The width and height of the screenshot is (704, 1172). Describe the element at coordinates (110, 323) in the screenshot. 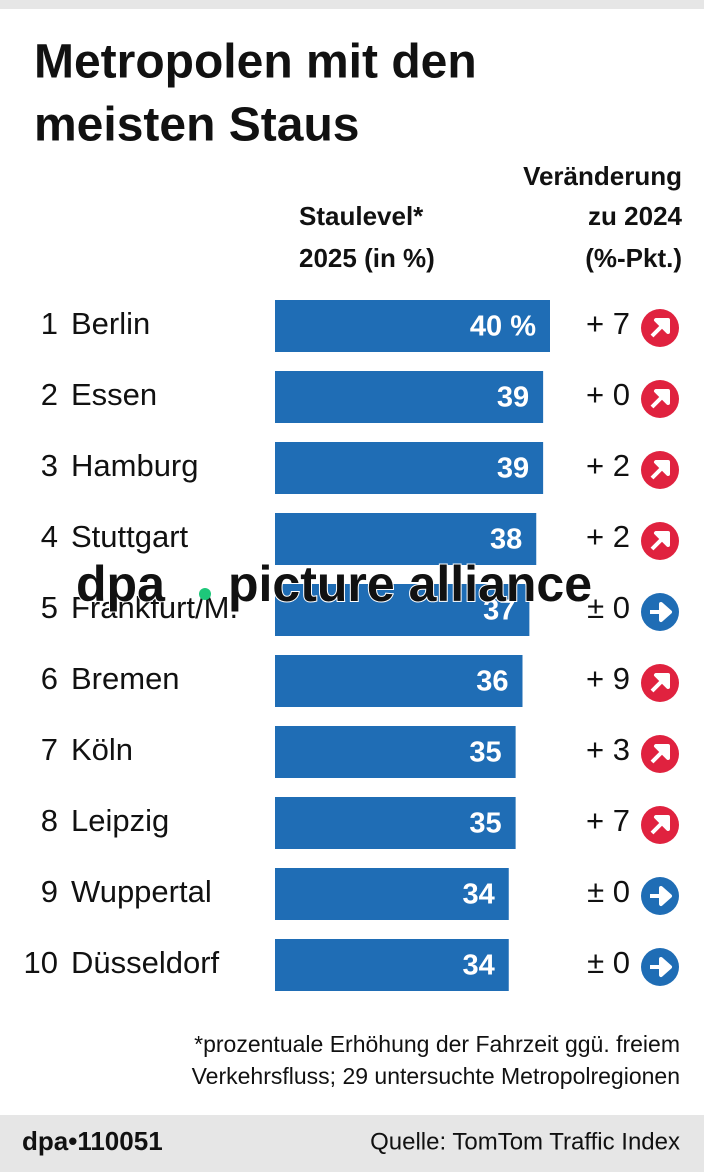

I see `category-label: Berlin` at that location.